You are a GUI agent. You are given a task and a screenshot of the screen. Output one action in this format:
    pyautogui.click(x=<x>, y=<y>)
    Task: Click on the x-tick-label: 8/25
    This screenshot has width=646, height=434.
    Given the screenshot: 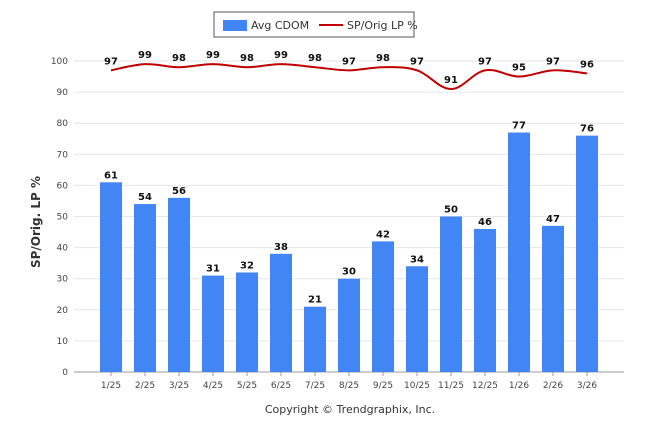 What is the action you would take?
    pyautogui.click(x=349, y=386)
    